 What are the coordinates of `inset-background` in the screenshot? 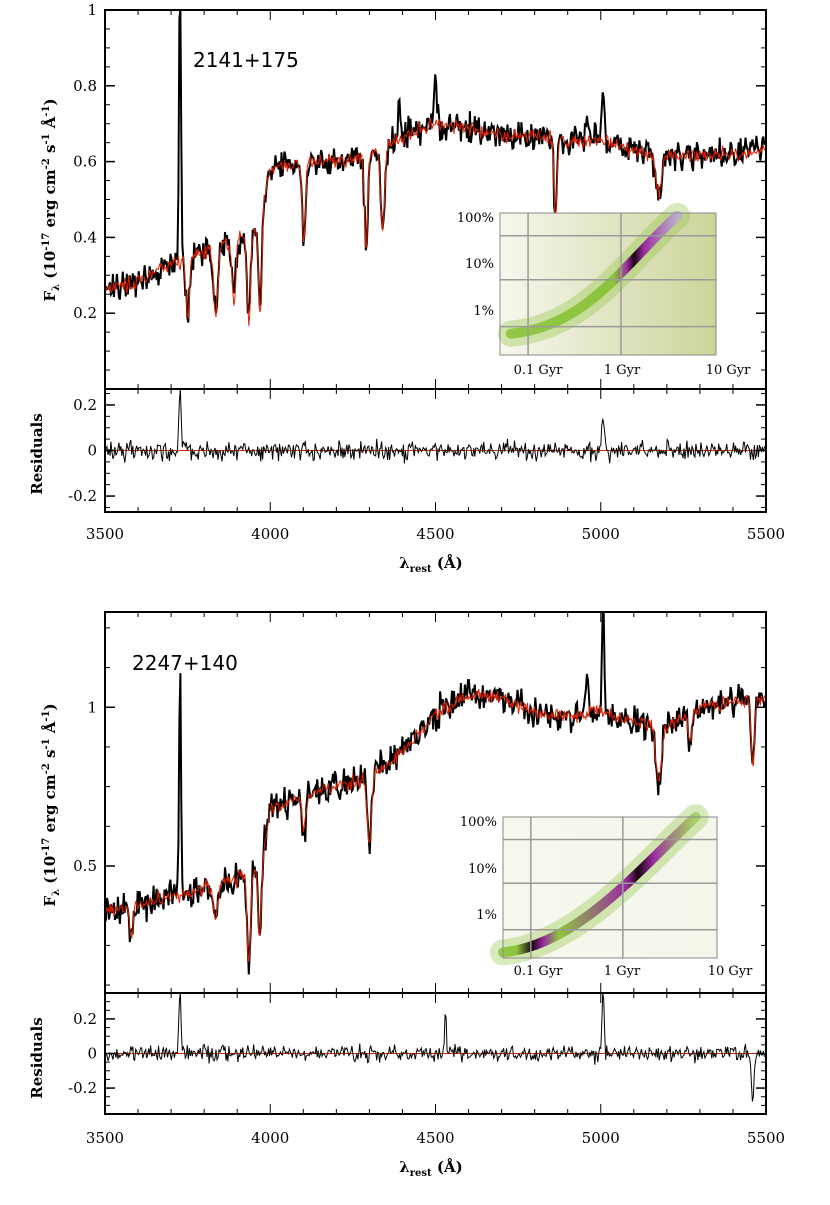 It's located at (610, 887).